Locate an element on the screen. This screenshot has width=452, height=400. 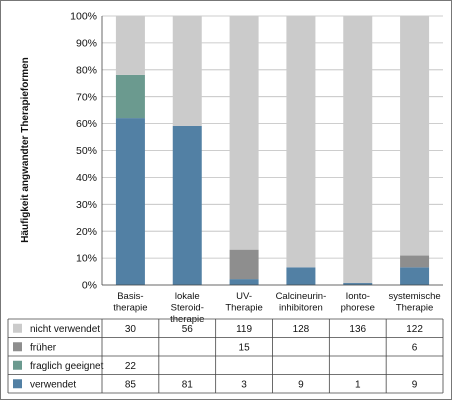
table-value: 22 is located at coordinates (131, 366).